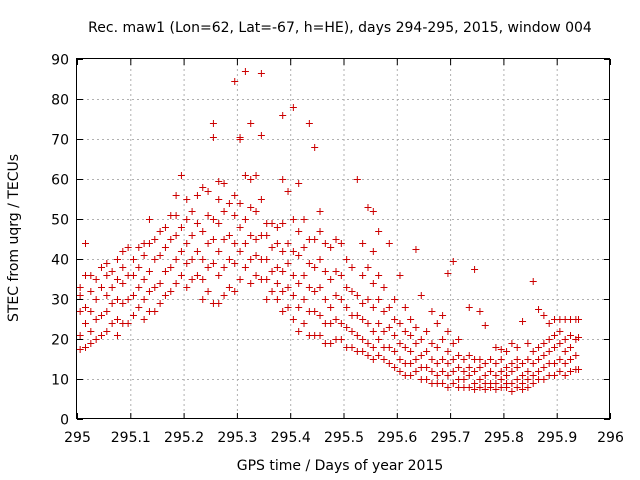  Describe the element at coordinates (60, 181) in the screenshot. I see `y-tick-label: 60` at that location.